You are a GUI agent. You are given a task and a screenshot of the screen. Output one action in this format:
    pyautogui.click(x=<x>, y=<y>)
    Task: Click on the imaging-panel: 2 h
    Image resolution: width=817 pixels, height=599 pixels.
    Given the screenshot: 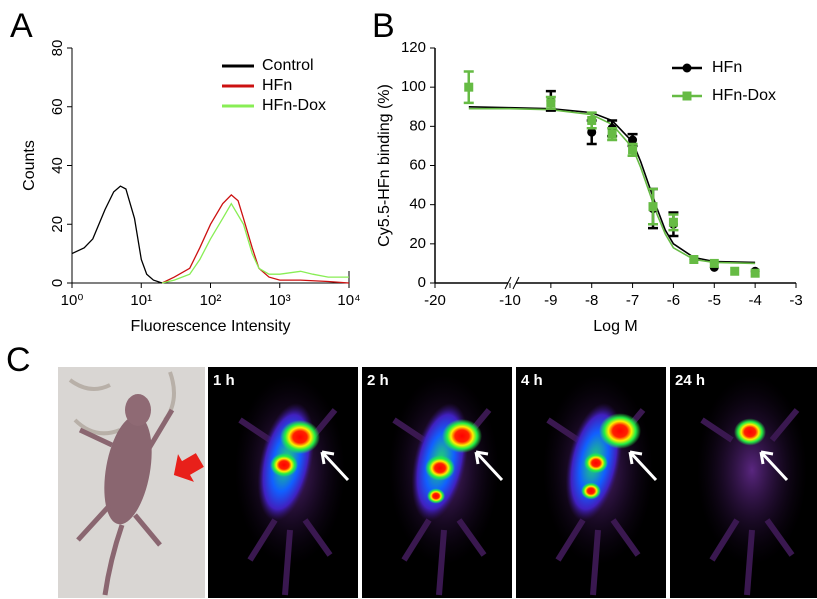 What is the action you would take?
    pyautogui.click(x=437, y=482)
    